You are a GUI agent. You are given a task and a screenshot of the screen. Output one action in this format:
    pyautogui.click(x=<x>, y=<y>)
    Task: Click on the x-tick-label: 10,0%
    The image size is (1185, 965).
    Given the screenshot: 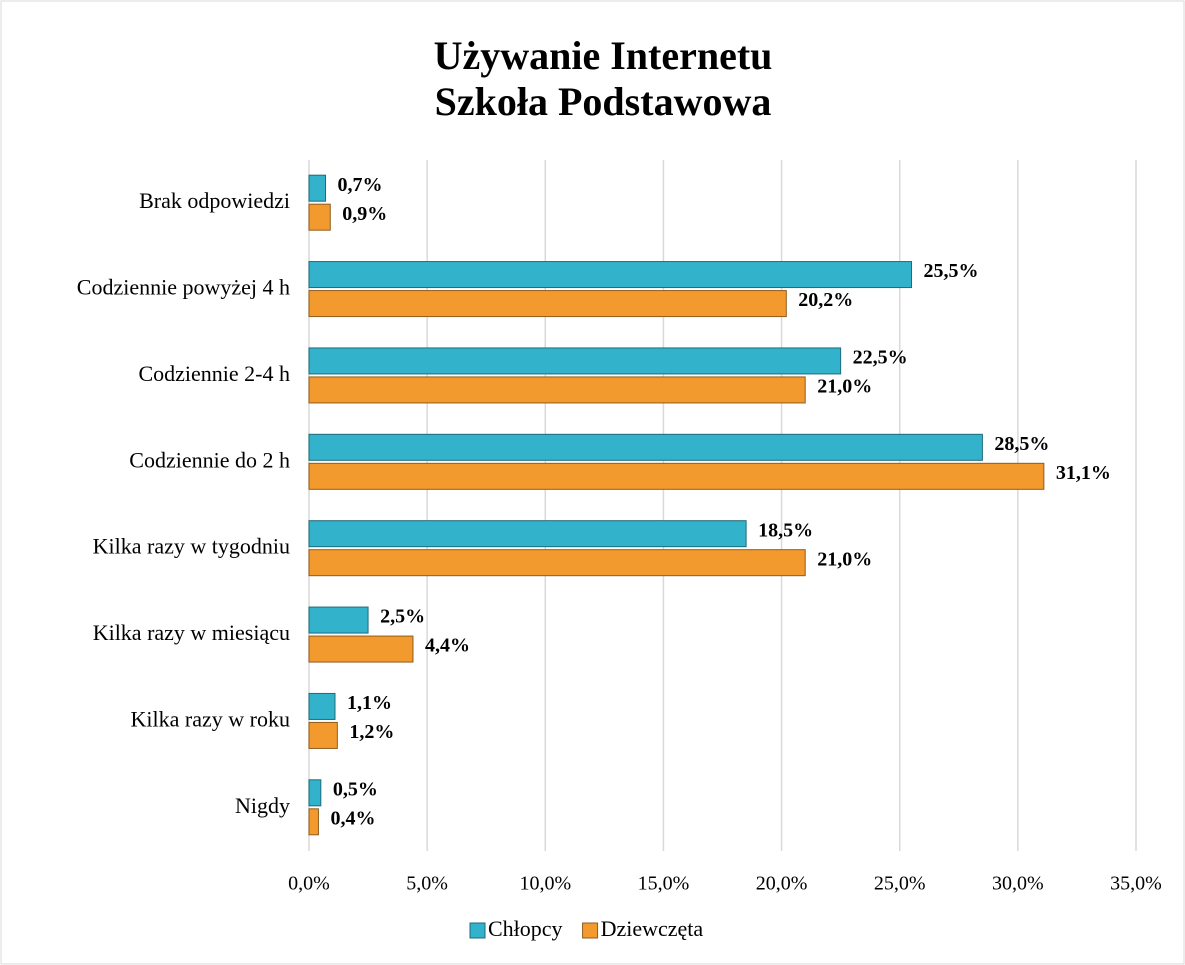 What is the action you would take?
    pyautogui.click(x=545, y=884)
    